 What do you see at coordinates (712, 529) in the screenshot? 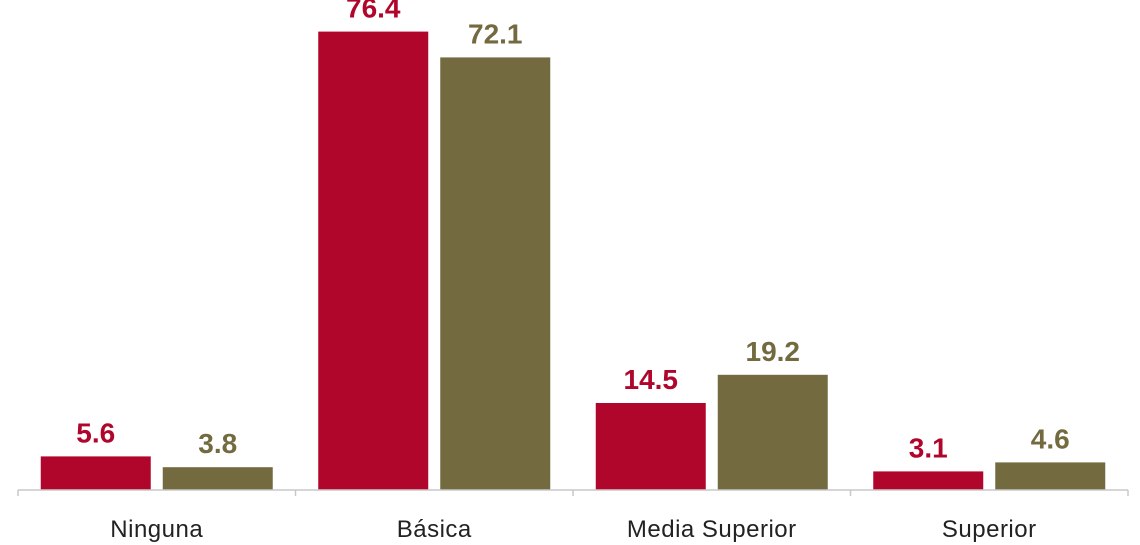
I see `x-tick-label: Media Superior` at bounding box center [712, 529].